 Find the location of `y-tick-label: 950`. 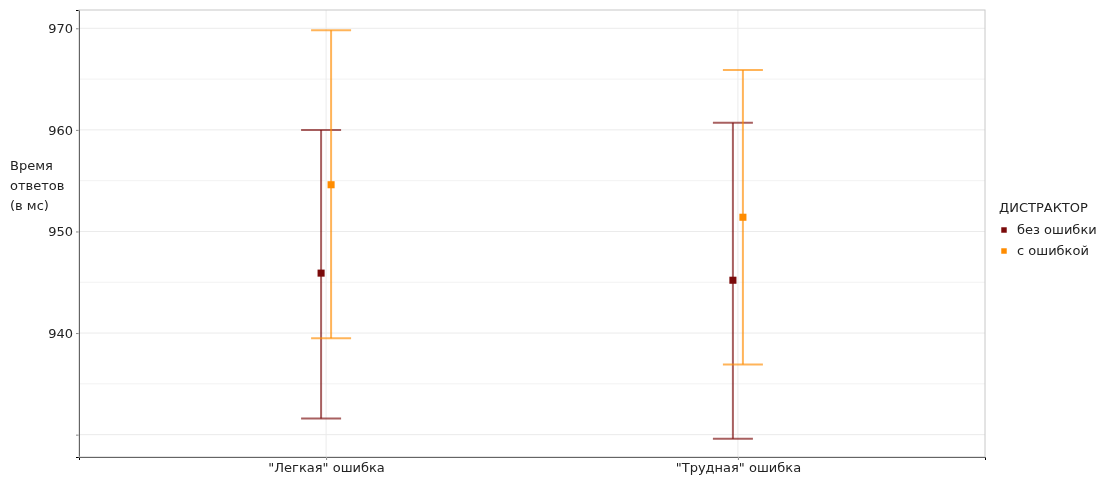

y-tick-label: 950 is located at coordinates (60, 232).